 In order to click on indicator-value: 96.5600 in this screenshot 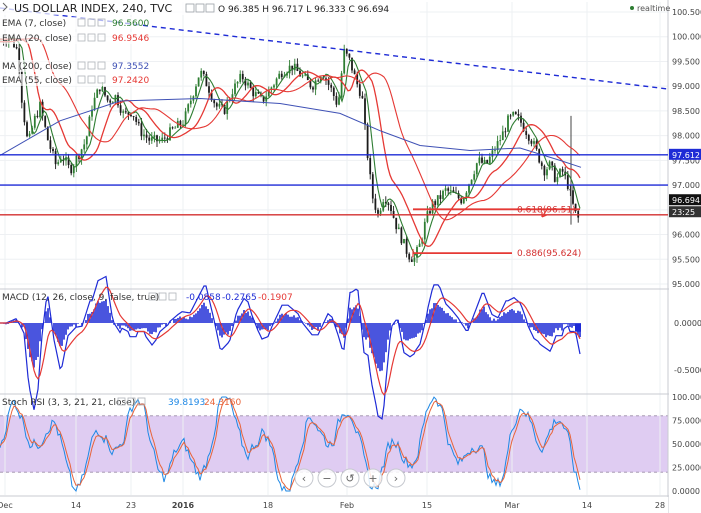, I will do `click(130, 24)`.